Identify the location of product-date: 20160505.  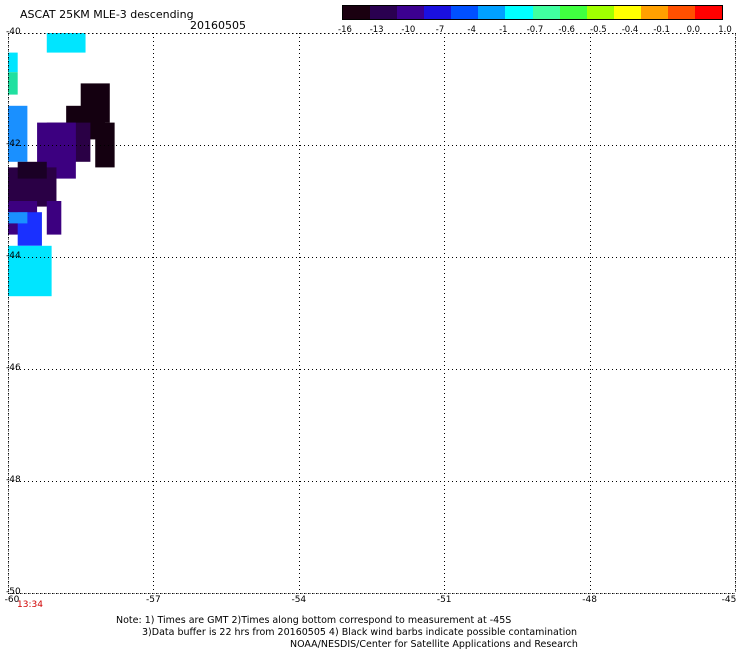
(218, 25).